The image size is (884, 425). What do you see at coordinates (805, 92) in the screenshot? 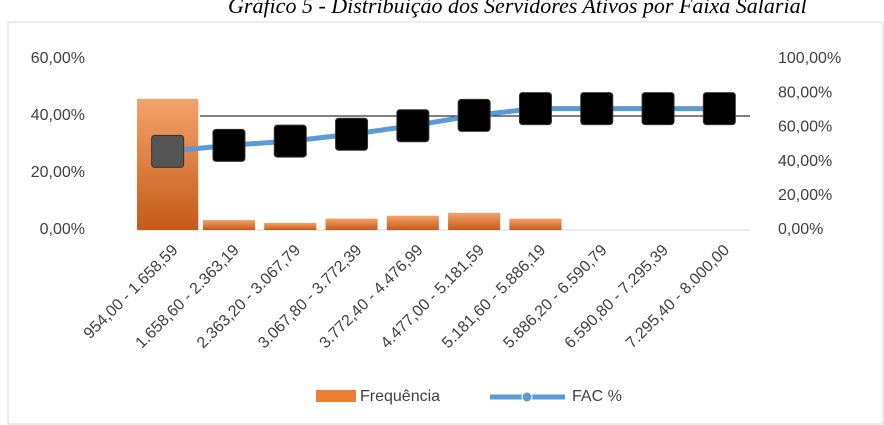
I see `y2-tick-label: 80,00%` at bounding box center [805, 92].